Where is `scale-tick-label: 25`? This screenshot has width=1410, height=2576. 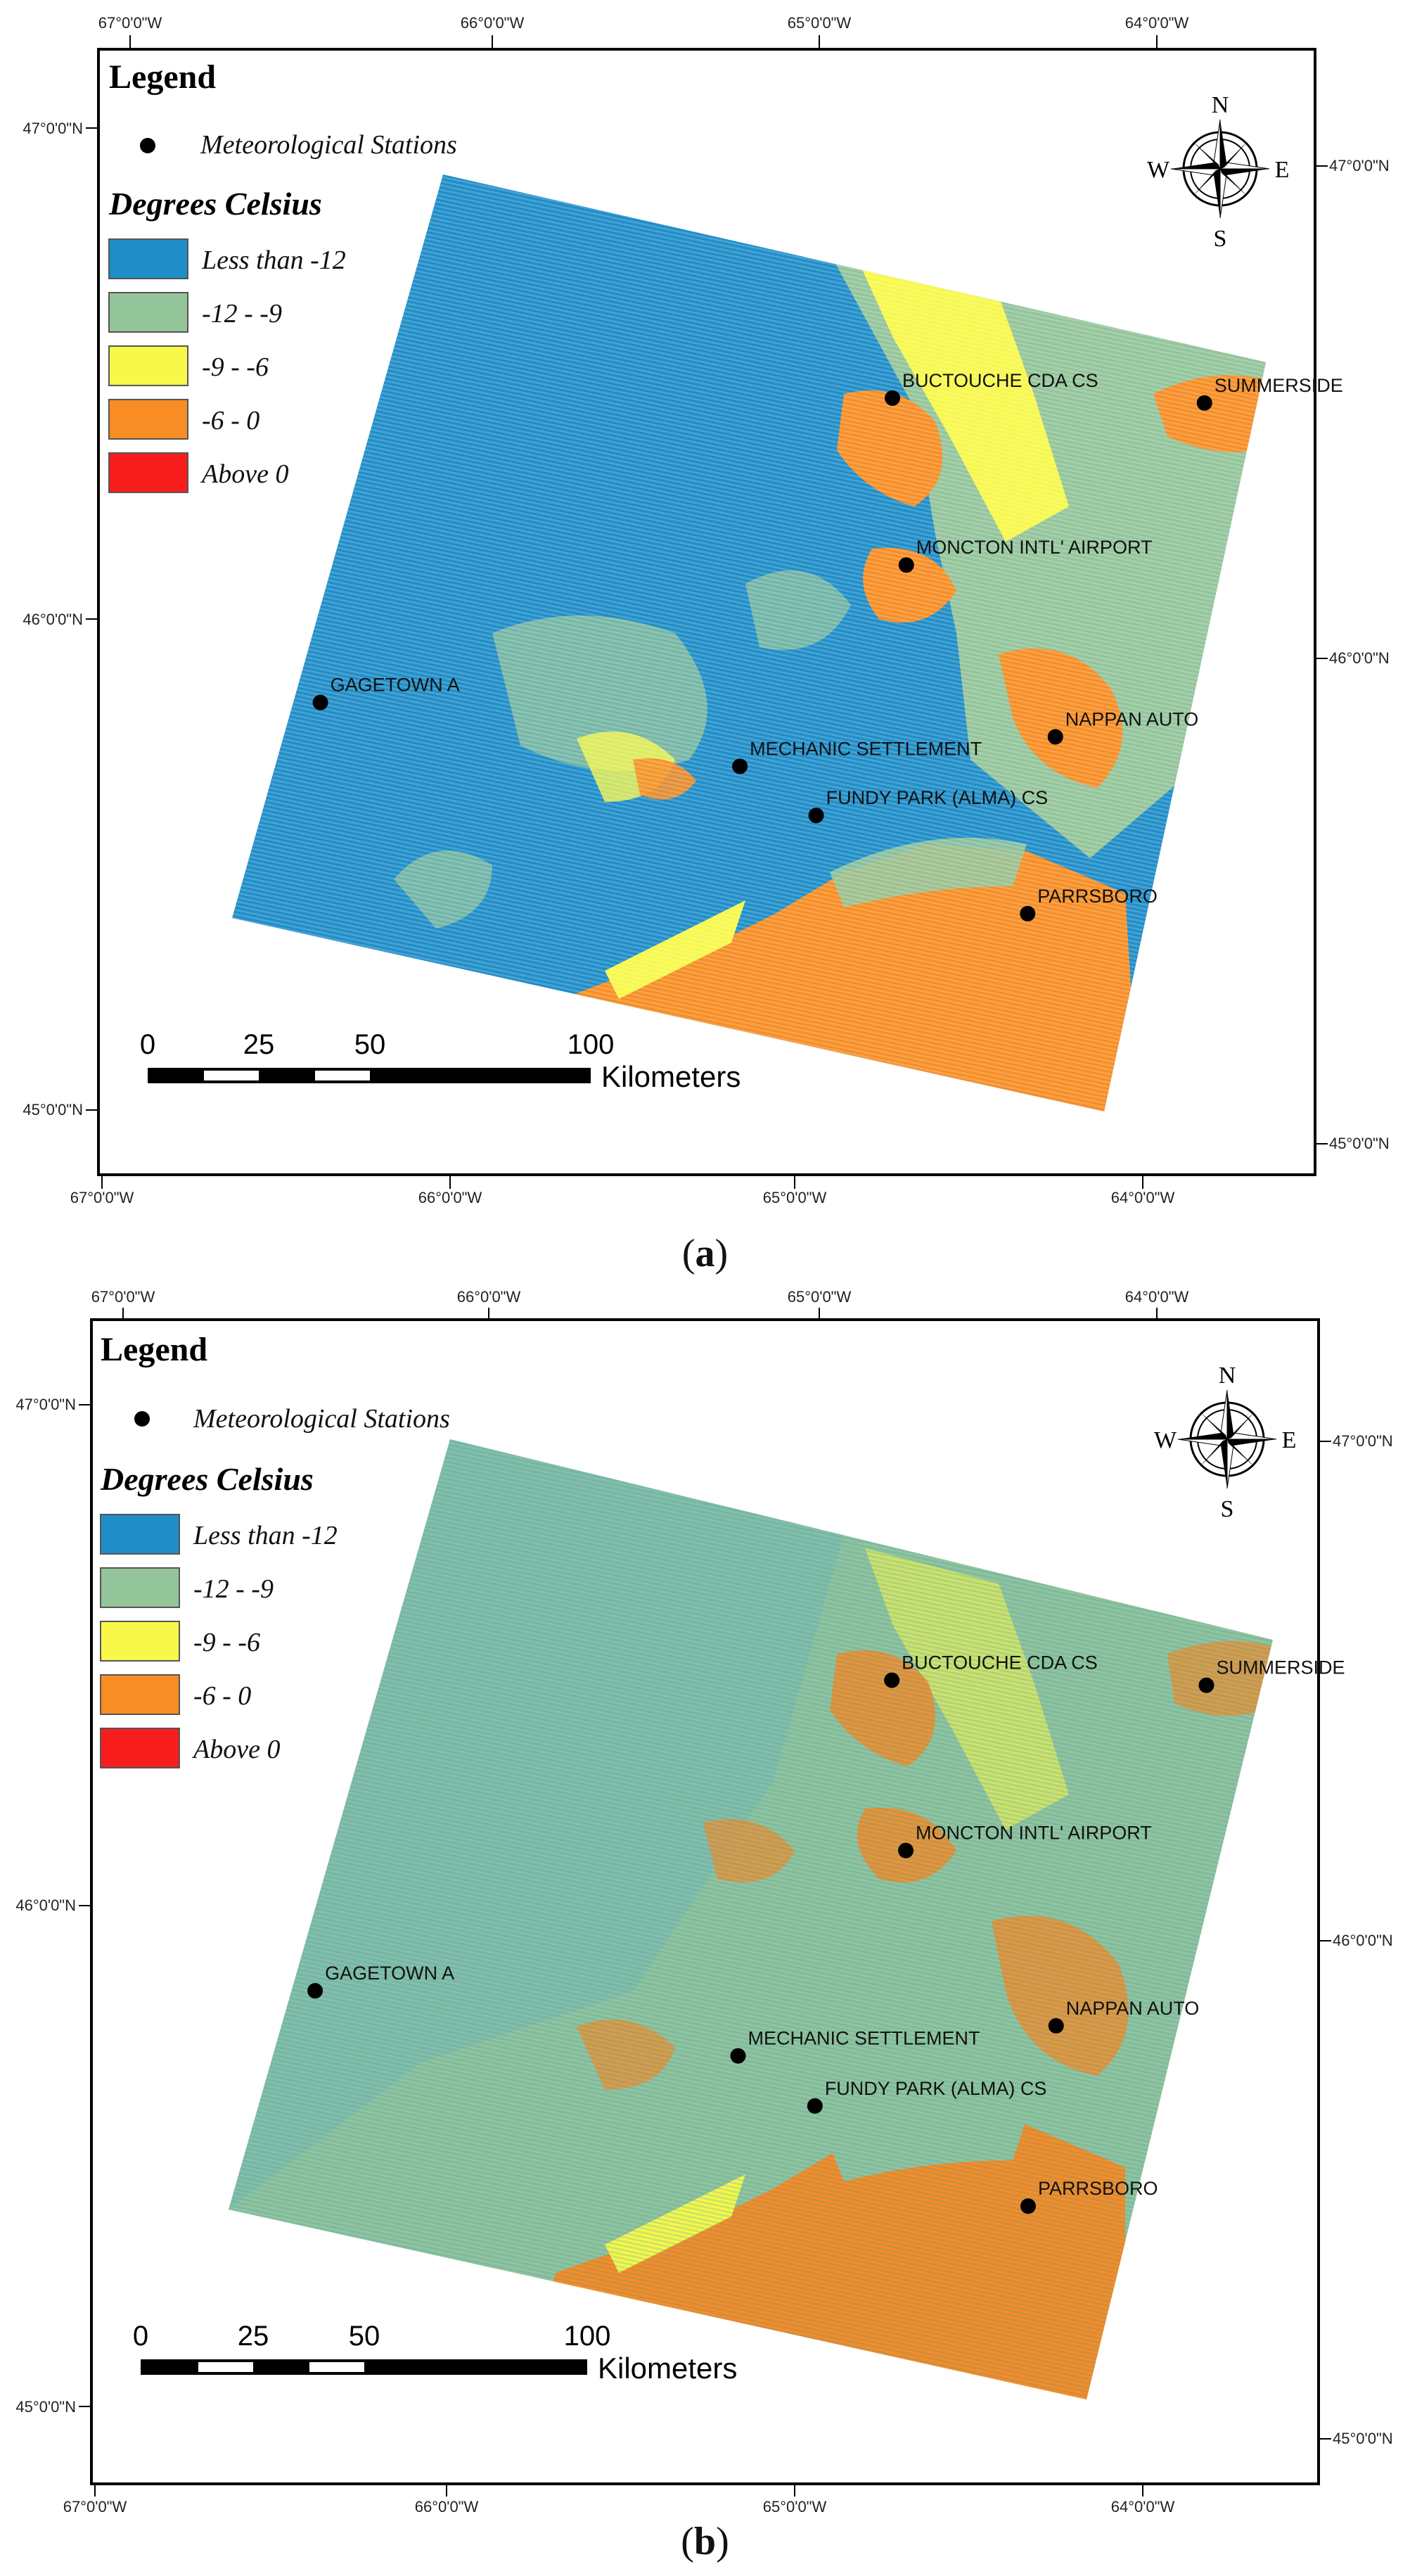 scale-tick-label: 25 is located at coordinates (254, 2336).